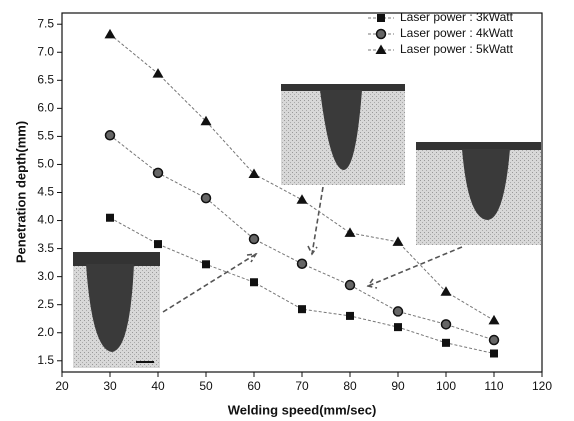  What do you see at coordinates (45, 164) in the screenshot?
I see `y-tick-label: 5.0` at bounding box center [45, 164].